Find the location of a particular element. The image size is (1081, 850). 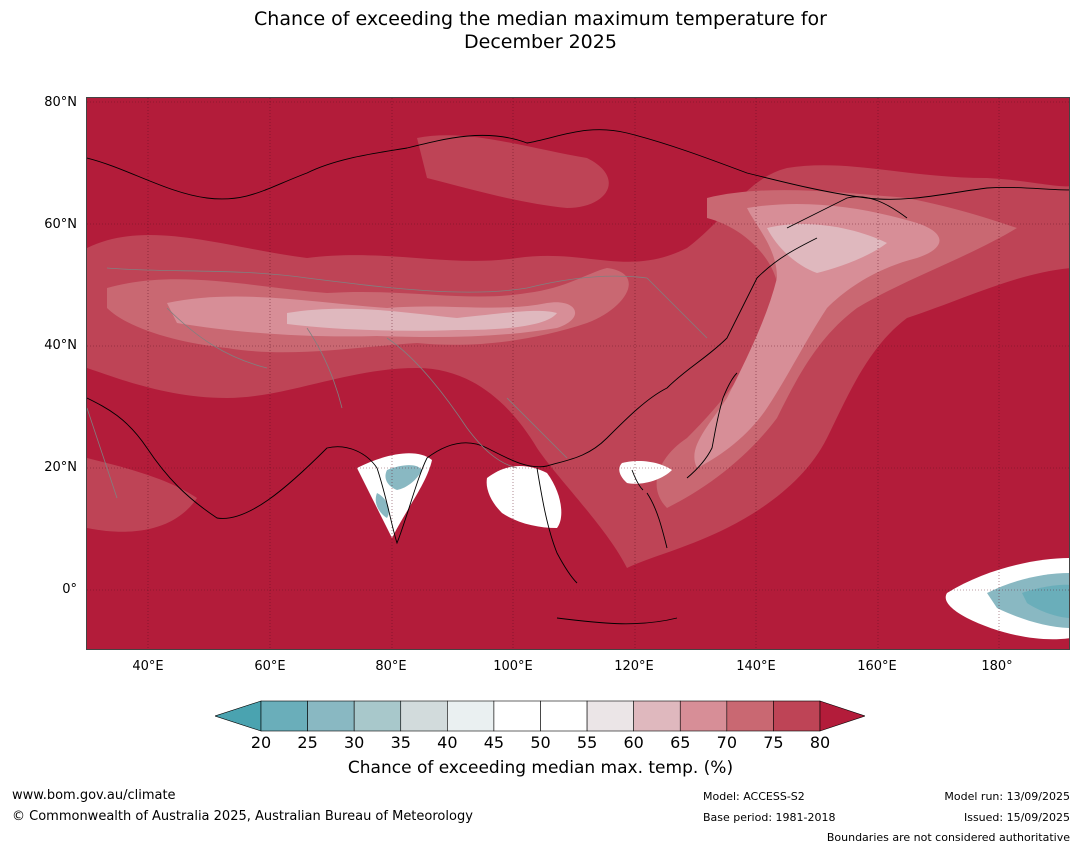

lon-label-180: 180° is located at coordinates (997, 666).